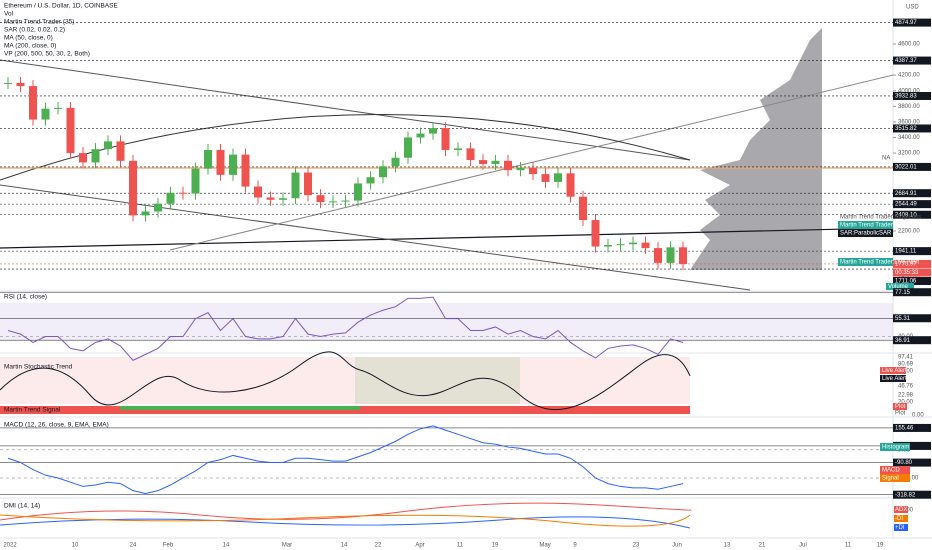 This screenshot has height=550, width=932. I want to click on pane-title: Martin Trend Signal, so click(32, 410).